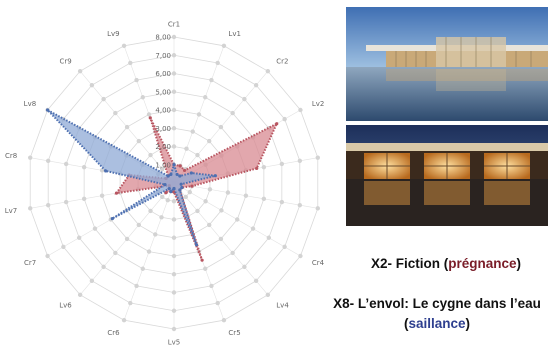  Describe the element at coordinates (234, 34) in the screenshot. I see `axis-label-lv1: Lv1` at that location.